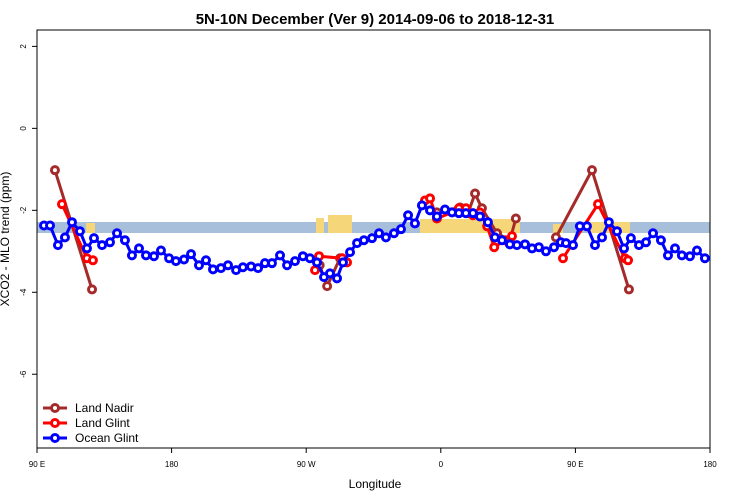 The width and height of the screenshot is (750, 500). What do you see at coordinates (6, 239) in the screenshot?
I see `y-axis-label: XCO2 - MLO trend (ppm)` at bounding box center [6, 239].